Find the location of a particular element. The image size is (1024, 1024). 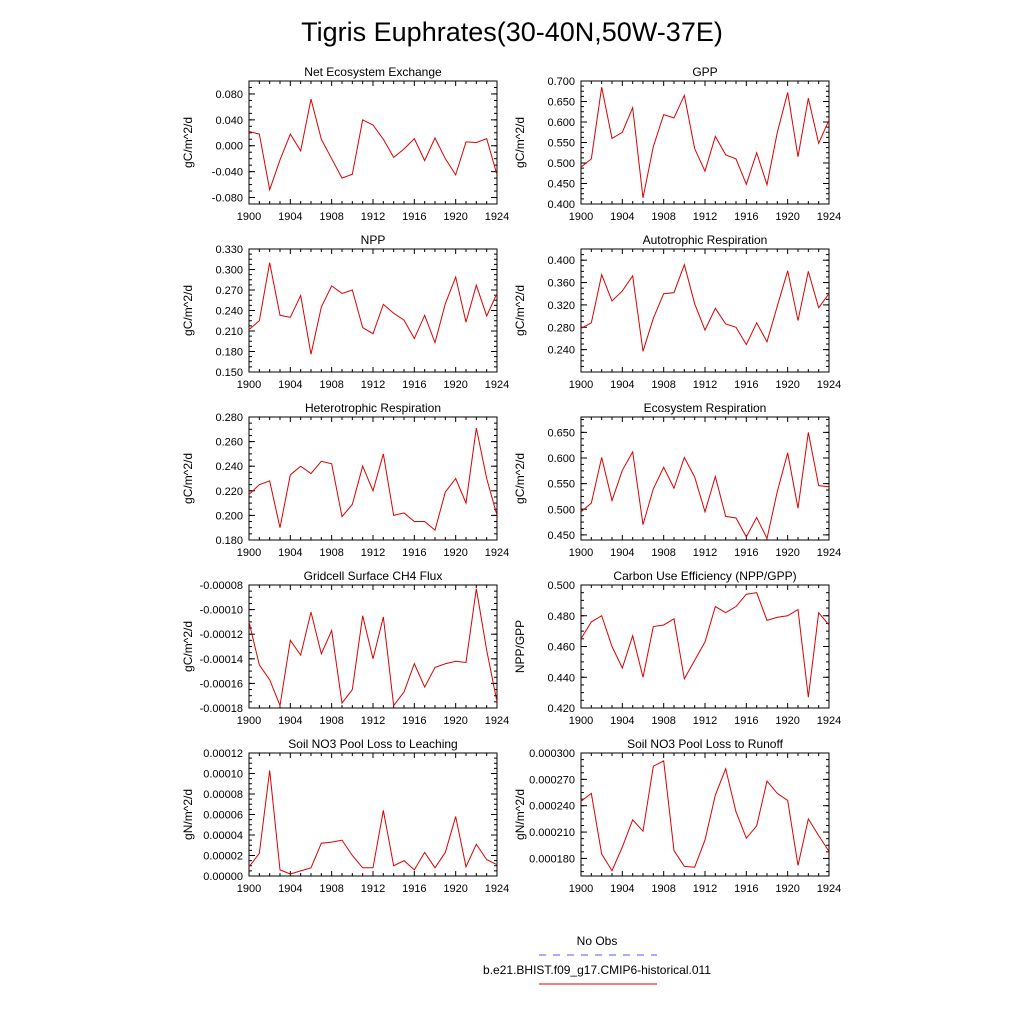

panel-title: Heterotrophic Respiration is located at coordinates (373, 408).